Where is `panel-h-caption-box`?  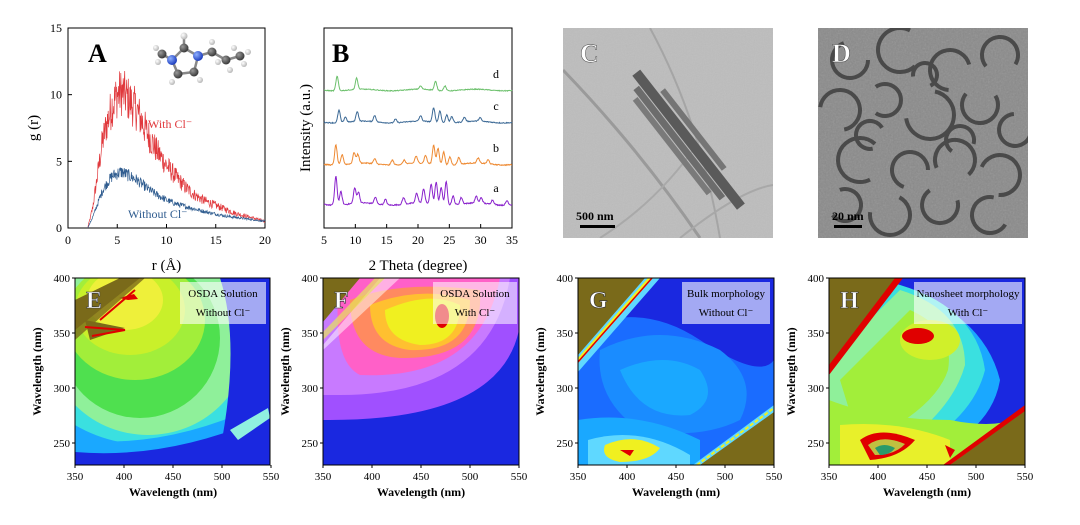
panel-h-caption-box is located at coordinates (968, 303).